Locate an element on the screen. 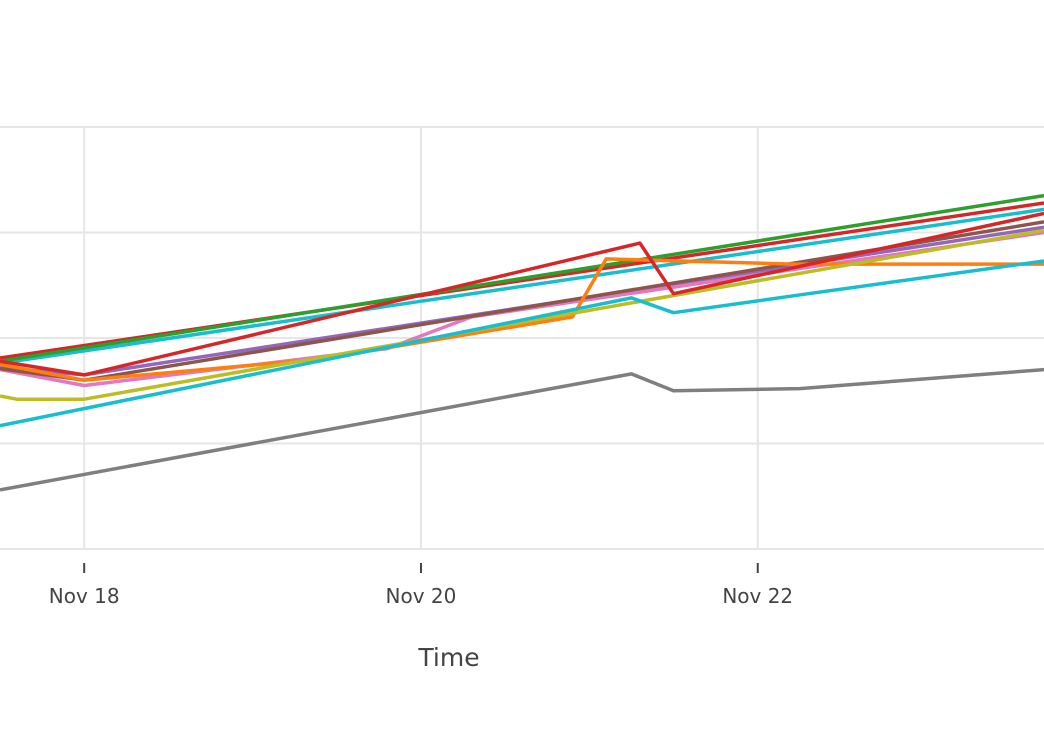  x-tick-label: Nov 20 is located at coordinates (421, 596).